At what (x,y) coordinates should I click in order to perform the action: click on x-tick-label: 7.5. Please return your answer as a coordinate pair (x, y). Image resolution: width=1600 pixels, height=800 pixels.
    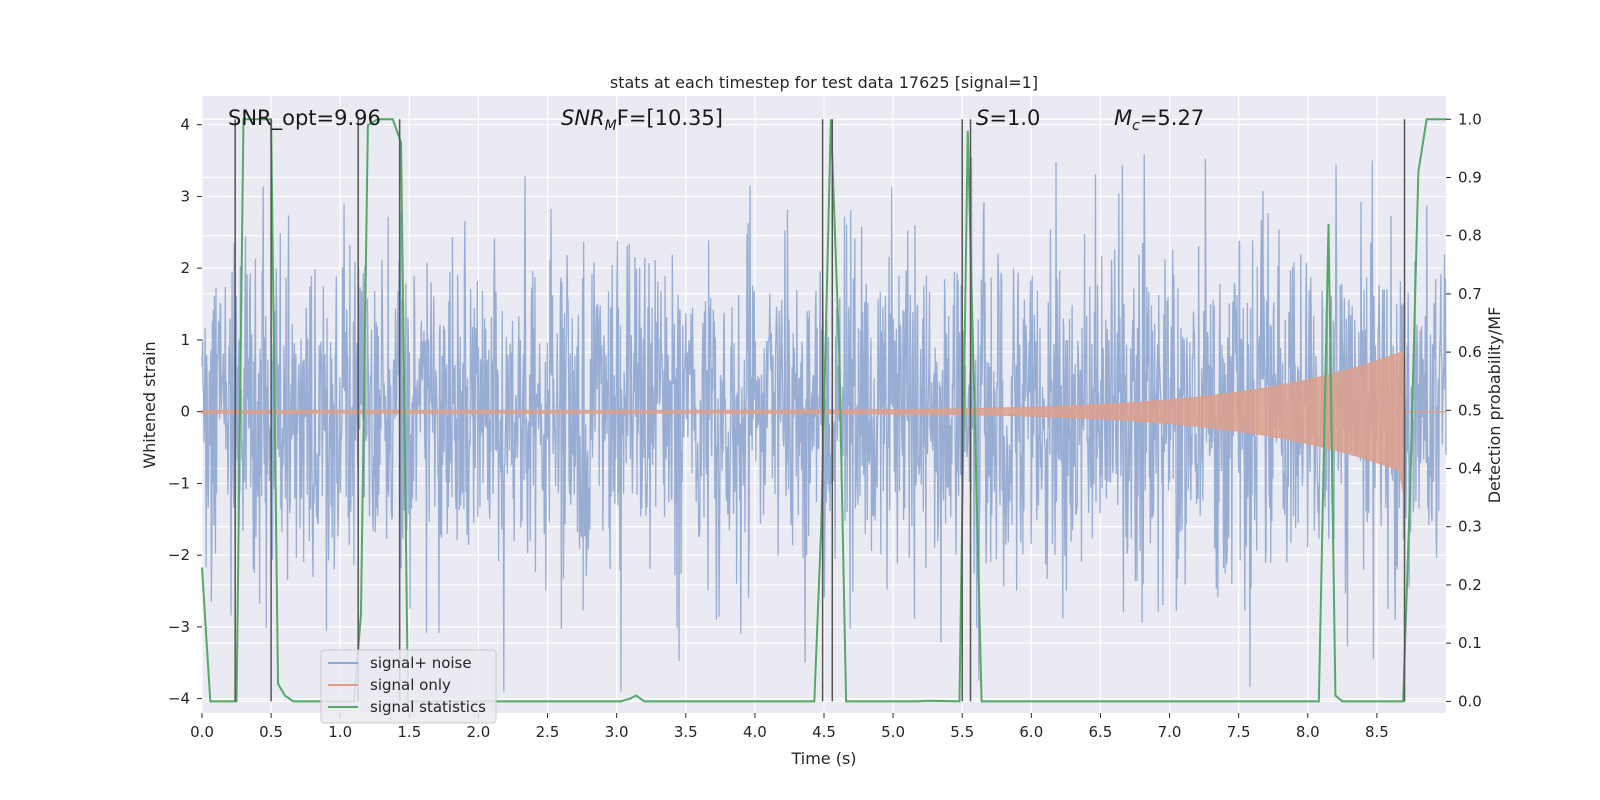
    Looking at the image, I should click on (1239, 732).